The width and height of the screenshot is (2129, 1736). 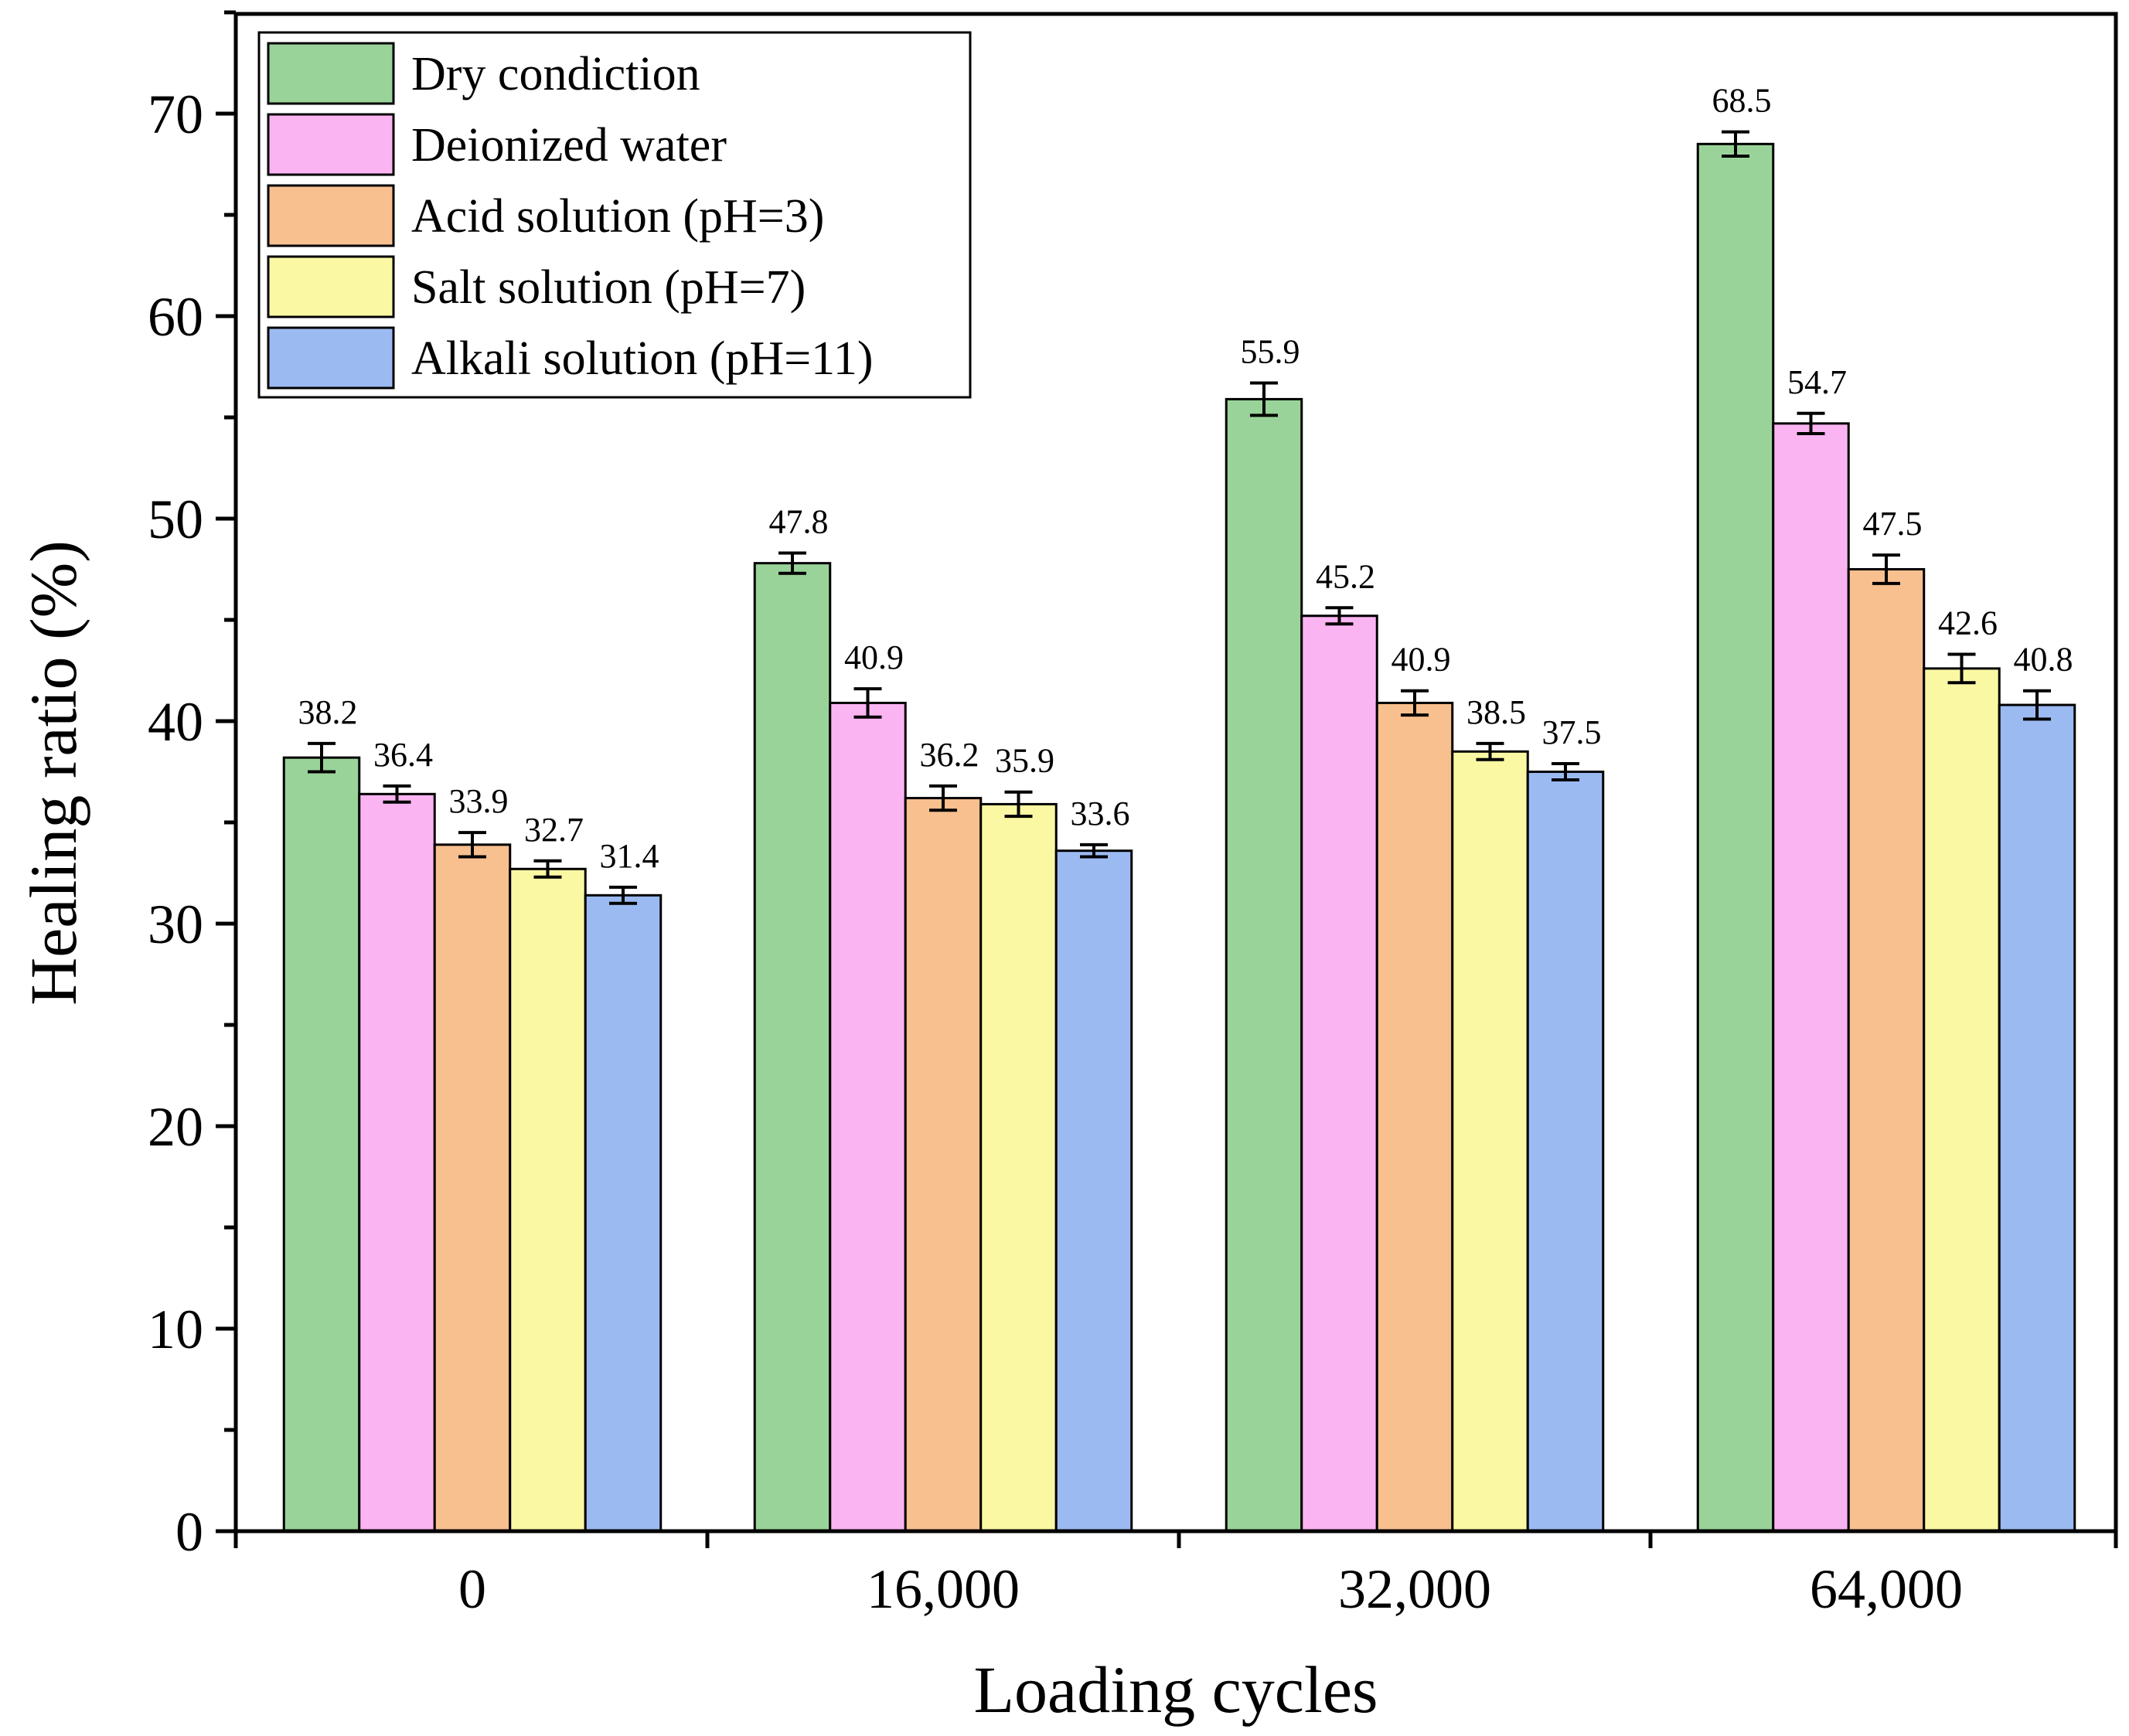 What do you see at coordinates (175, 1127) in the screenshot?
I see `y-tick-label: 20` at bounding box center [175, 1127].